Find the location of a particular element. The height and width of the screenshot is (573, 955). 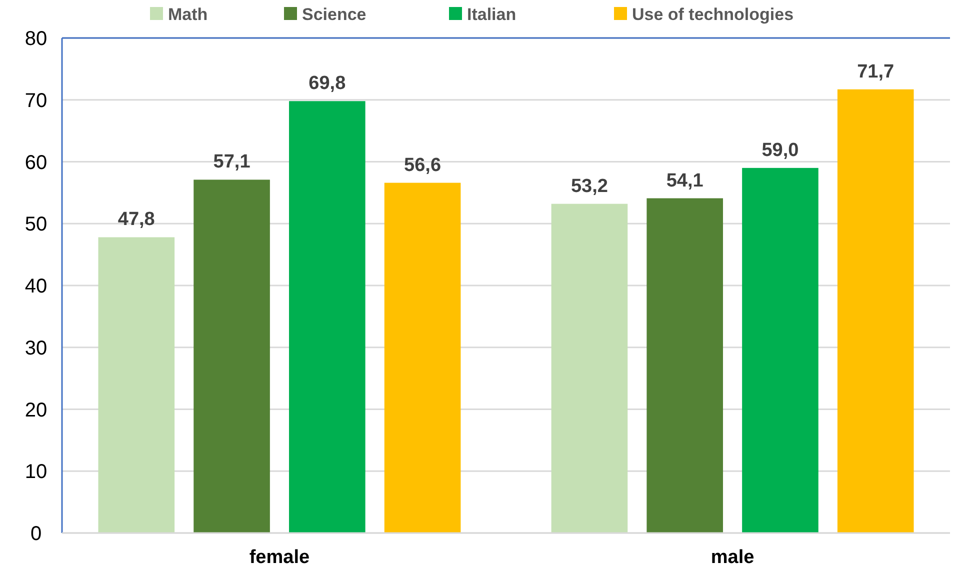

data-label: 69,8 is located at coordinates (327, 83).